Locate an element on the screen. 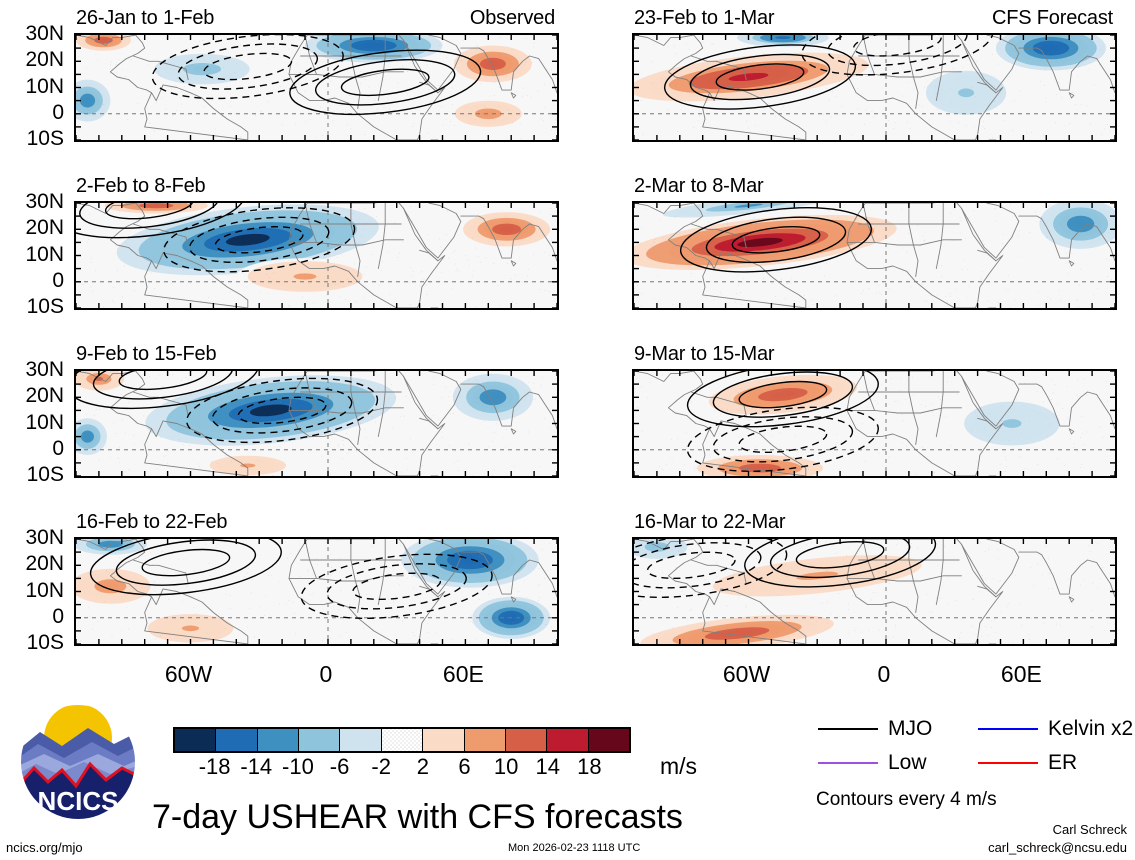 The image size is (1135, 860). colorbar-swatches is located at coordinates (402, 740).